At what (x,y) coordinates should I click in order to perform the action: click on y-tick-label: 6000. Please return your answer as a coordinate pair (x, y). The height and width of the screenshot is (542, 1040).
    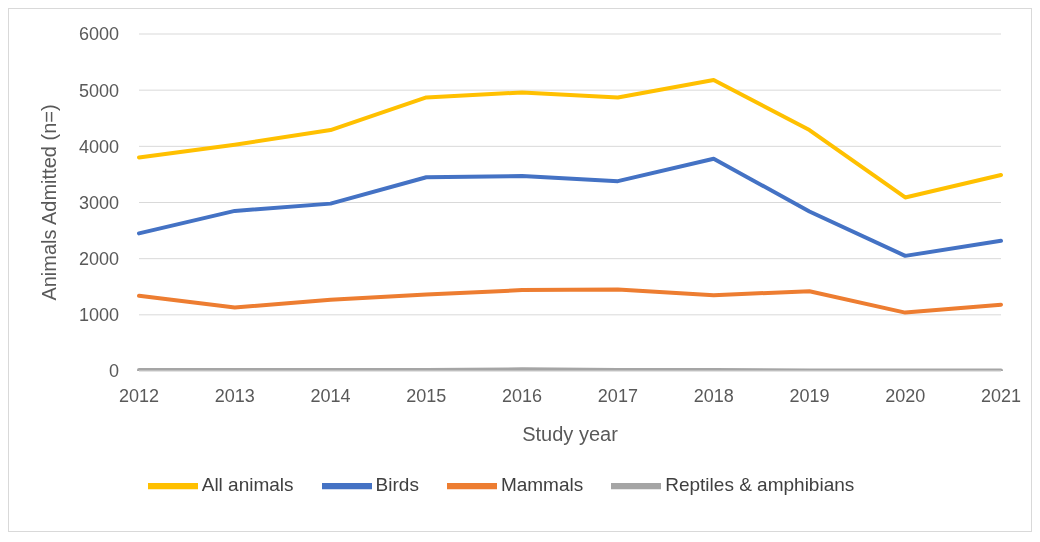
    Looking at the image, I should click on (98, 34).